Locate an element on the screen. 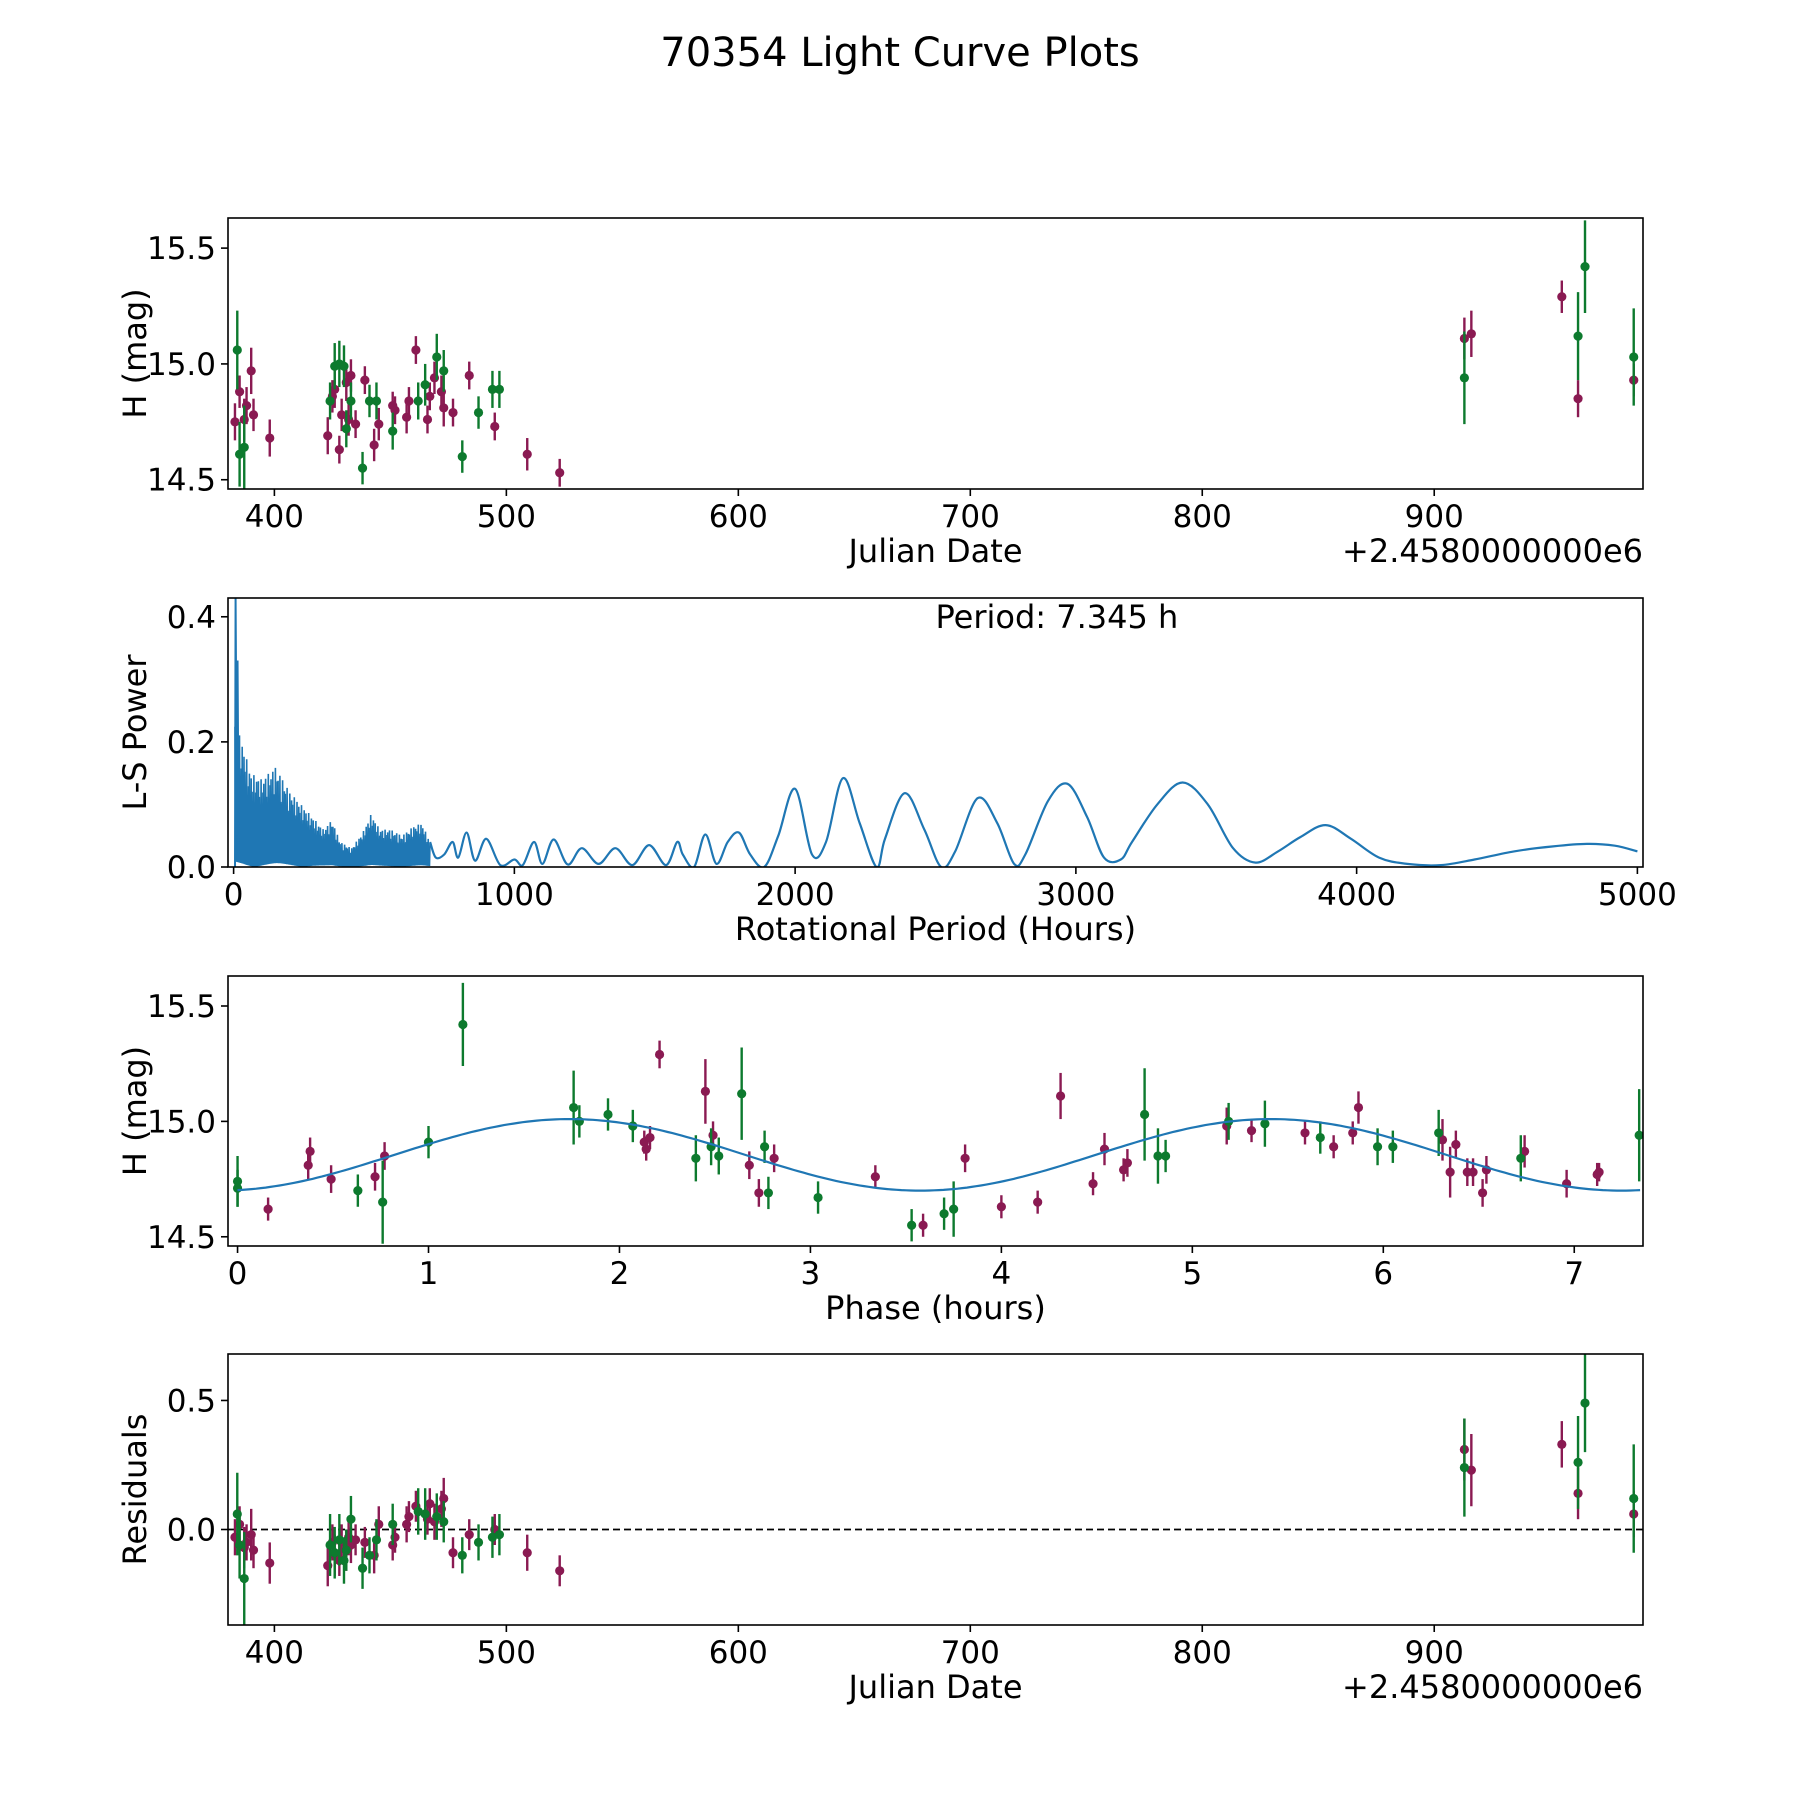 This screenshot has height=1800, width=1800. period-annotation: Period: 7.345 h is located at coordinates (1057, 617).